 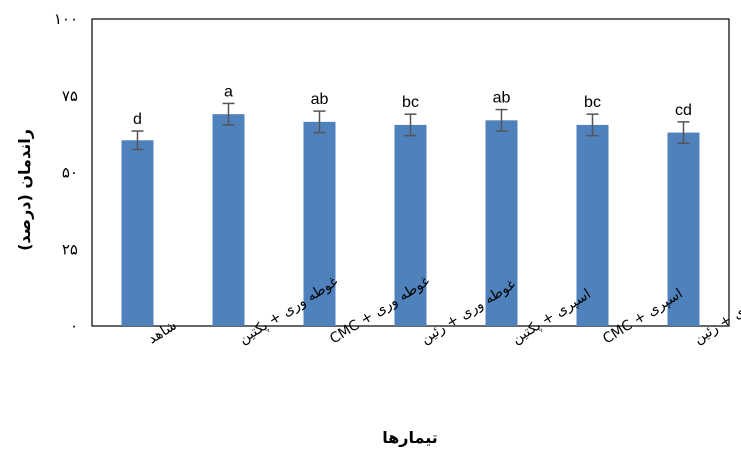 What do you see at coordinates (66, 19) in the screenshot?
I see `y-tick-label: ۱۰۰` at bounding box center [66, 19].